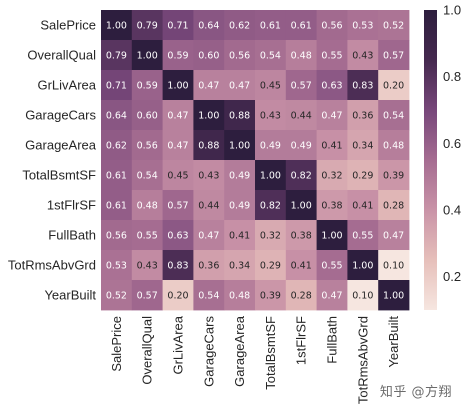 This screenshot has width=468, height=410. What do you see at coordinates (208, 146) in the screenshot?
I see `cell-value-label: 0.88` at bounding box center [208, 146].